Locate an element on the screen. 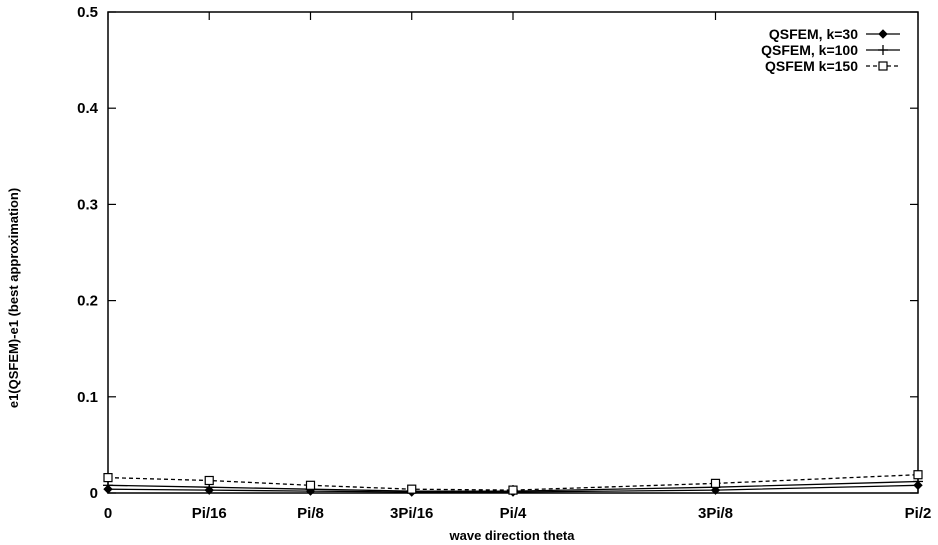 The image size is (938, 545). x-tick-label: 0 is located at coordinates (108, 513).